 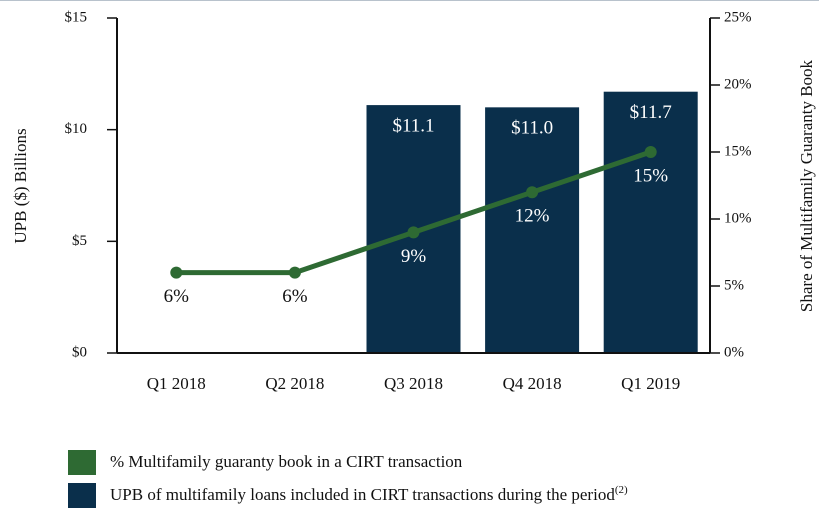 What do you see at coordinates (650, 383) in the screenshot?
I see `x-tick-label: Q1 2019` at bounding box center [650, 383].